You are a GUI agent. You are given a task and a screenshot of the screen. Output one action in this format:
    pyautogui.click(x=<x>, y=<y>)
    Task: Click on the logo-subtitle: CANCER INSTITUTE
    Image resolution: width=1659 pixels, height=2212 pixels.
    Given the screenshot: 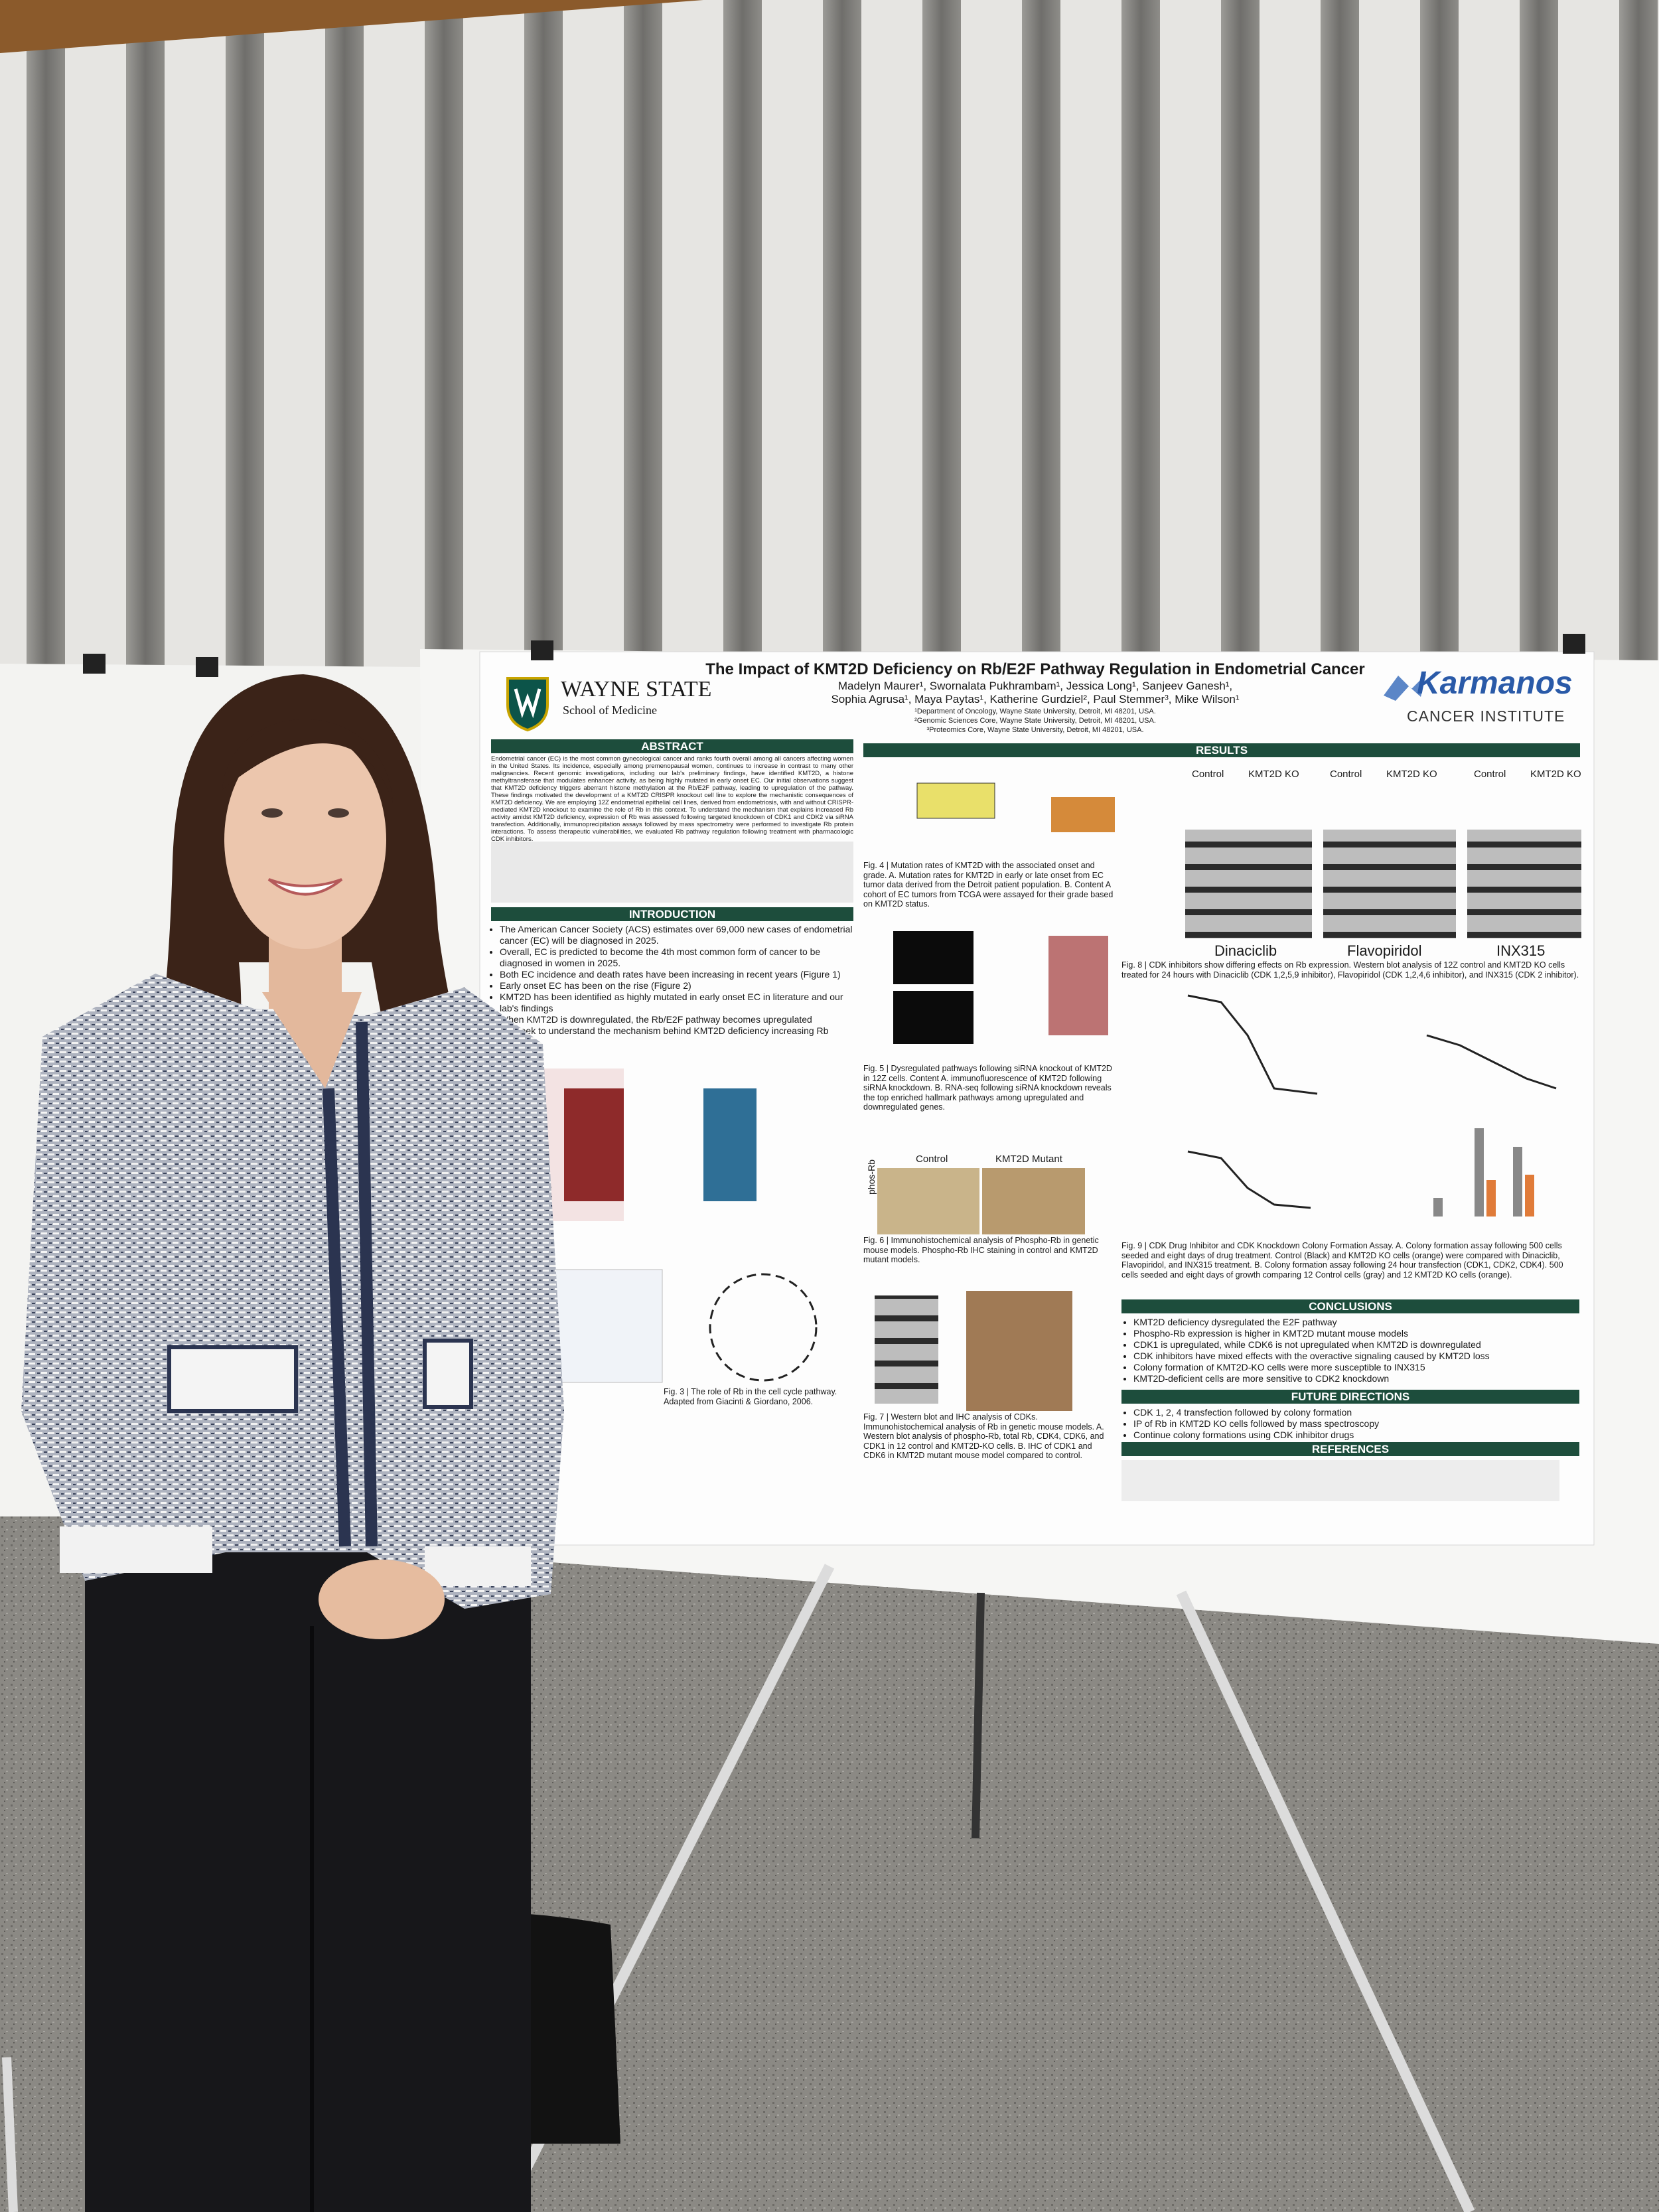 What is the action you would take?
    pyautogui.click(x=1486, y=716)
    